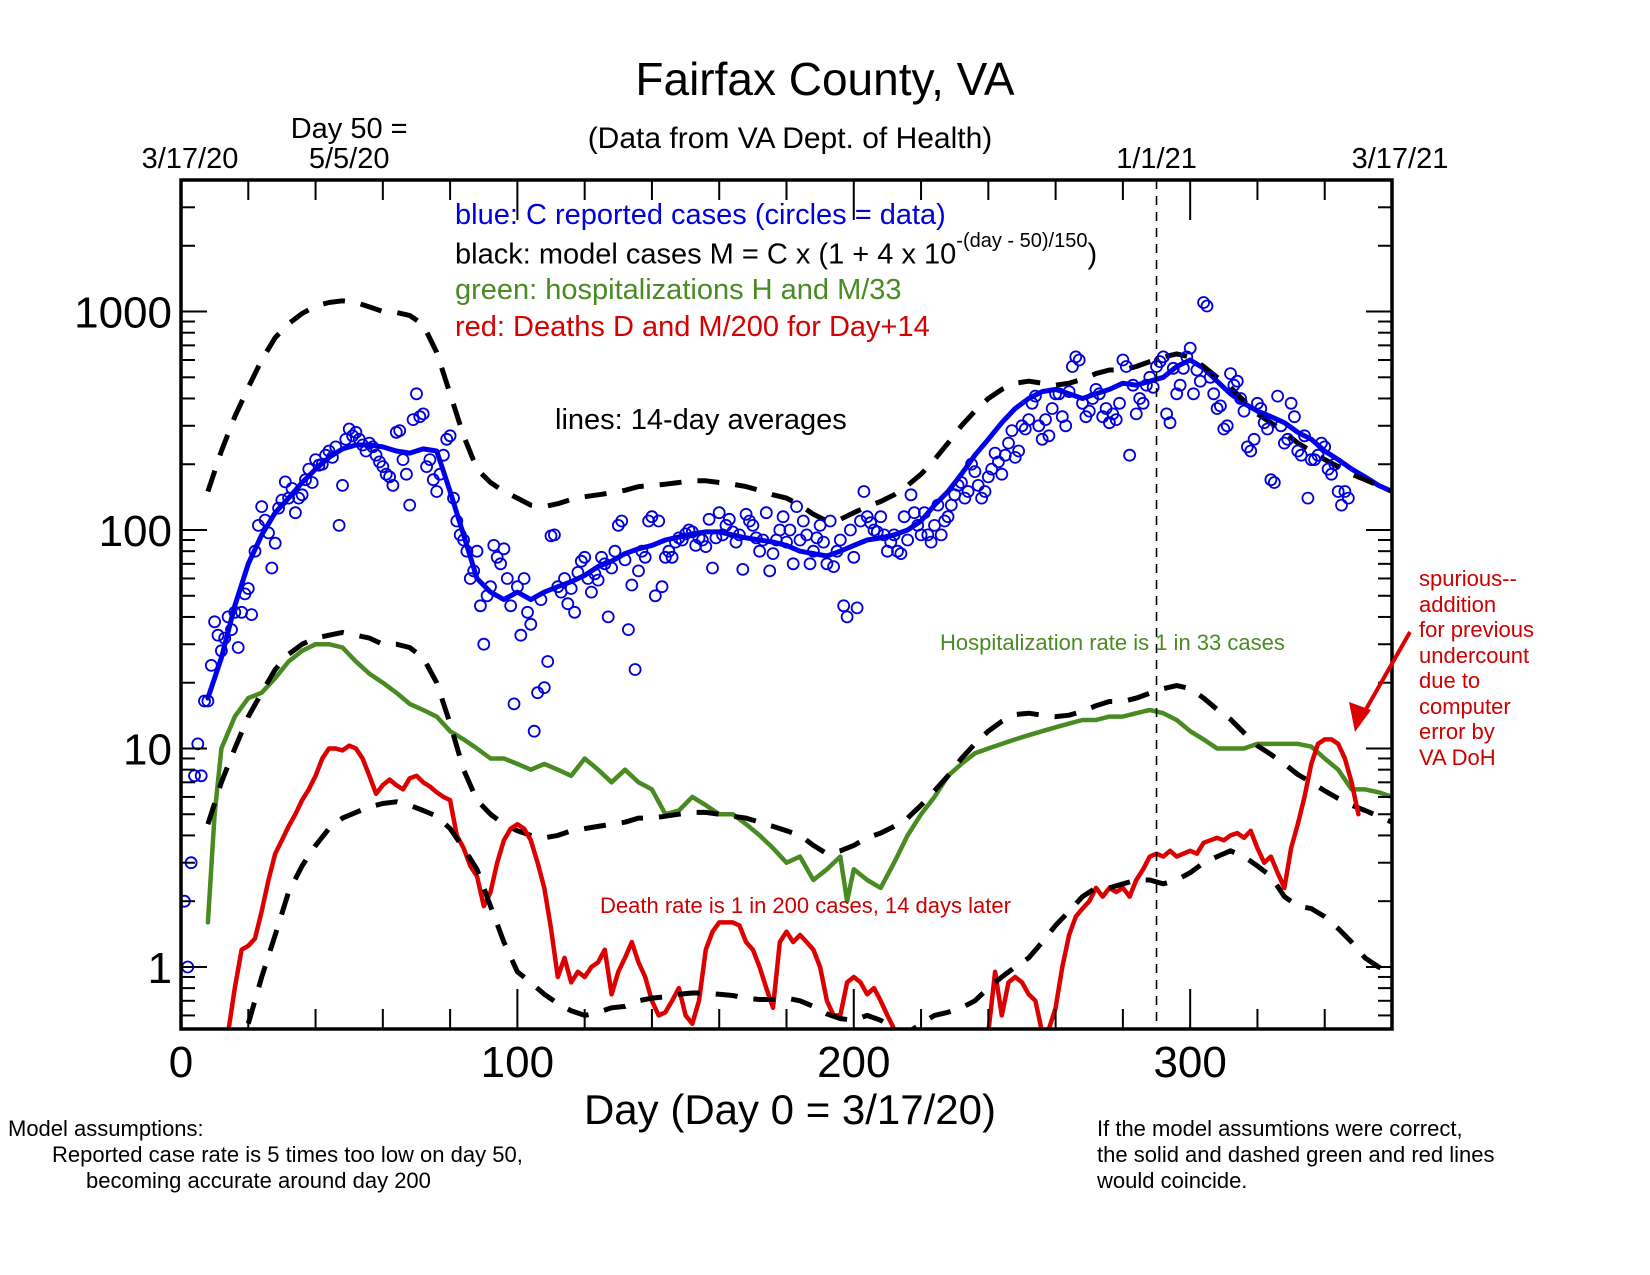 Image resolution: width=1650 pixels, height=1275 pixels. What do you see at coordinates (1385, 675) in the screenshot?
I see `arrow-shaft` at bounding box center [1385, 675].